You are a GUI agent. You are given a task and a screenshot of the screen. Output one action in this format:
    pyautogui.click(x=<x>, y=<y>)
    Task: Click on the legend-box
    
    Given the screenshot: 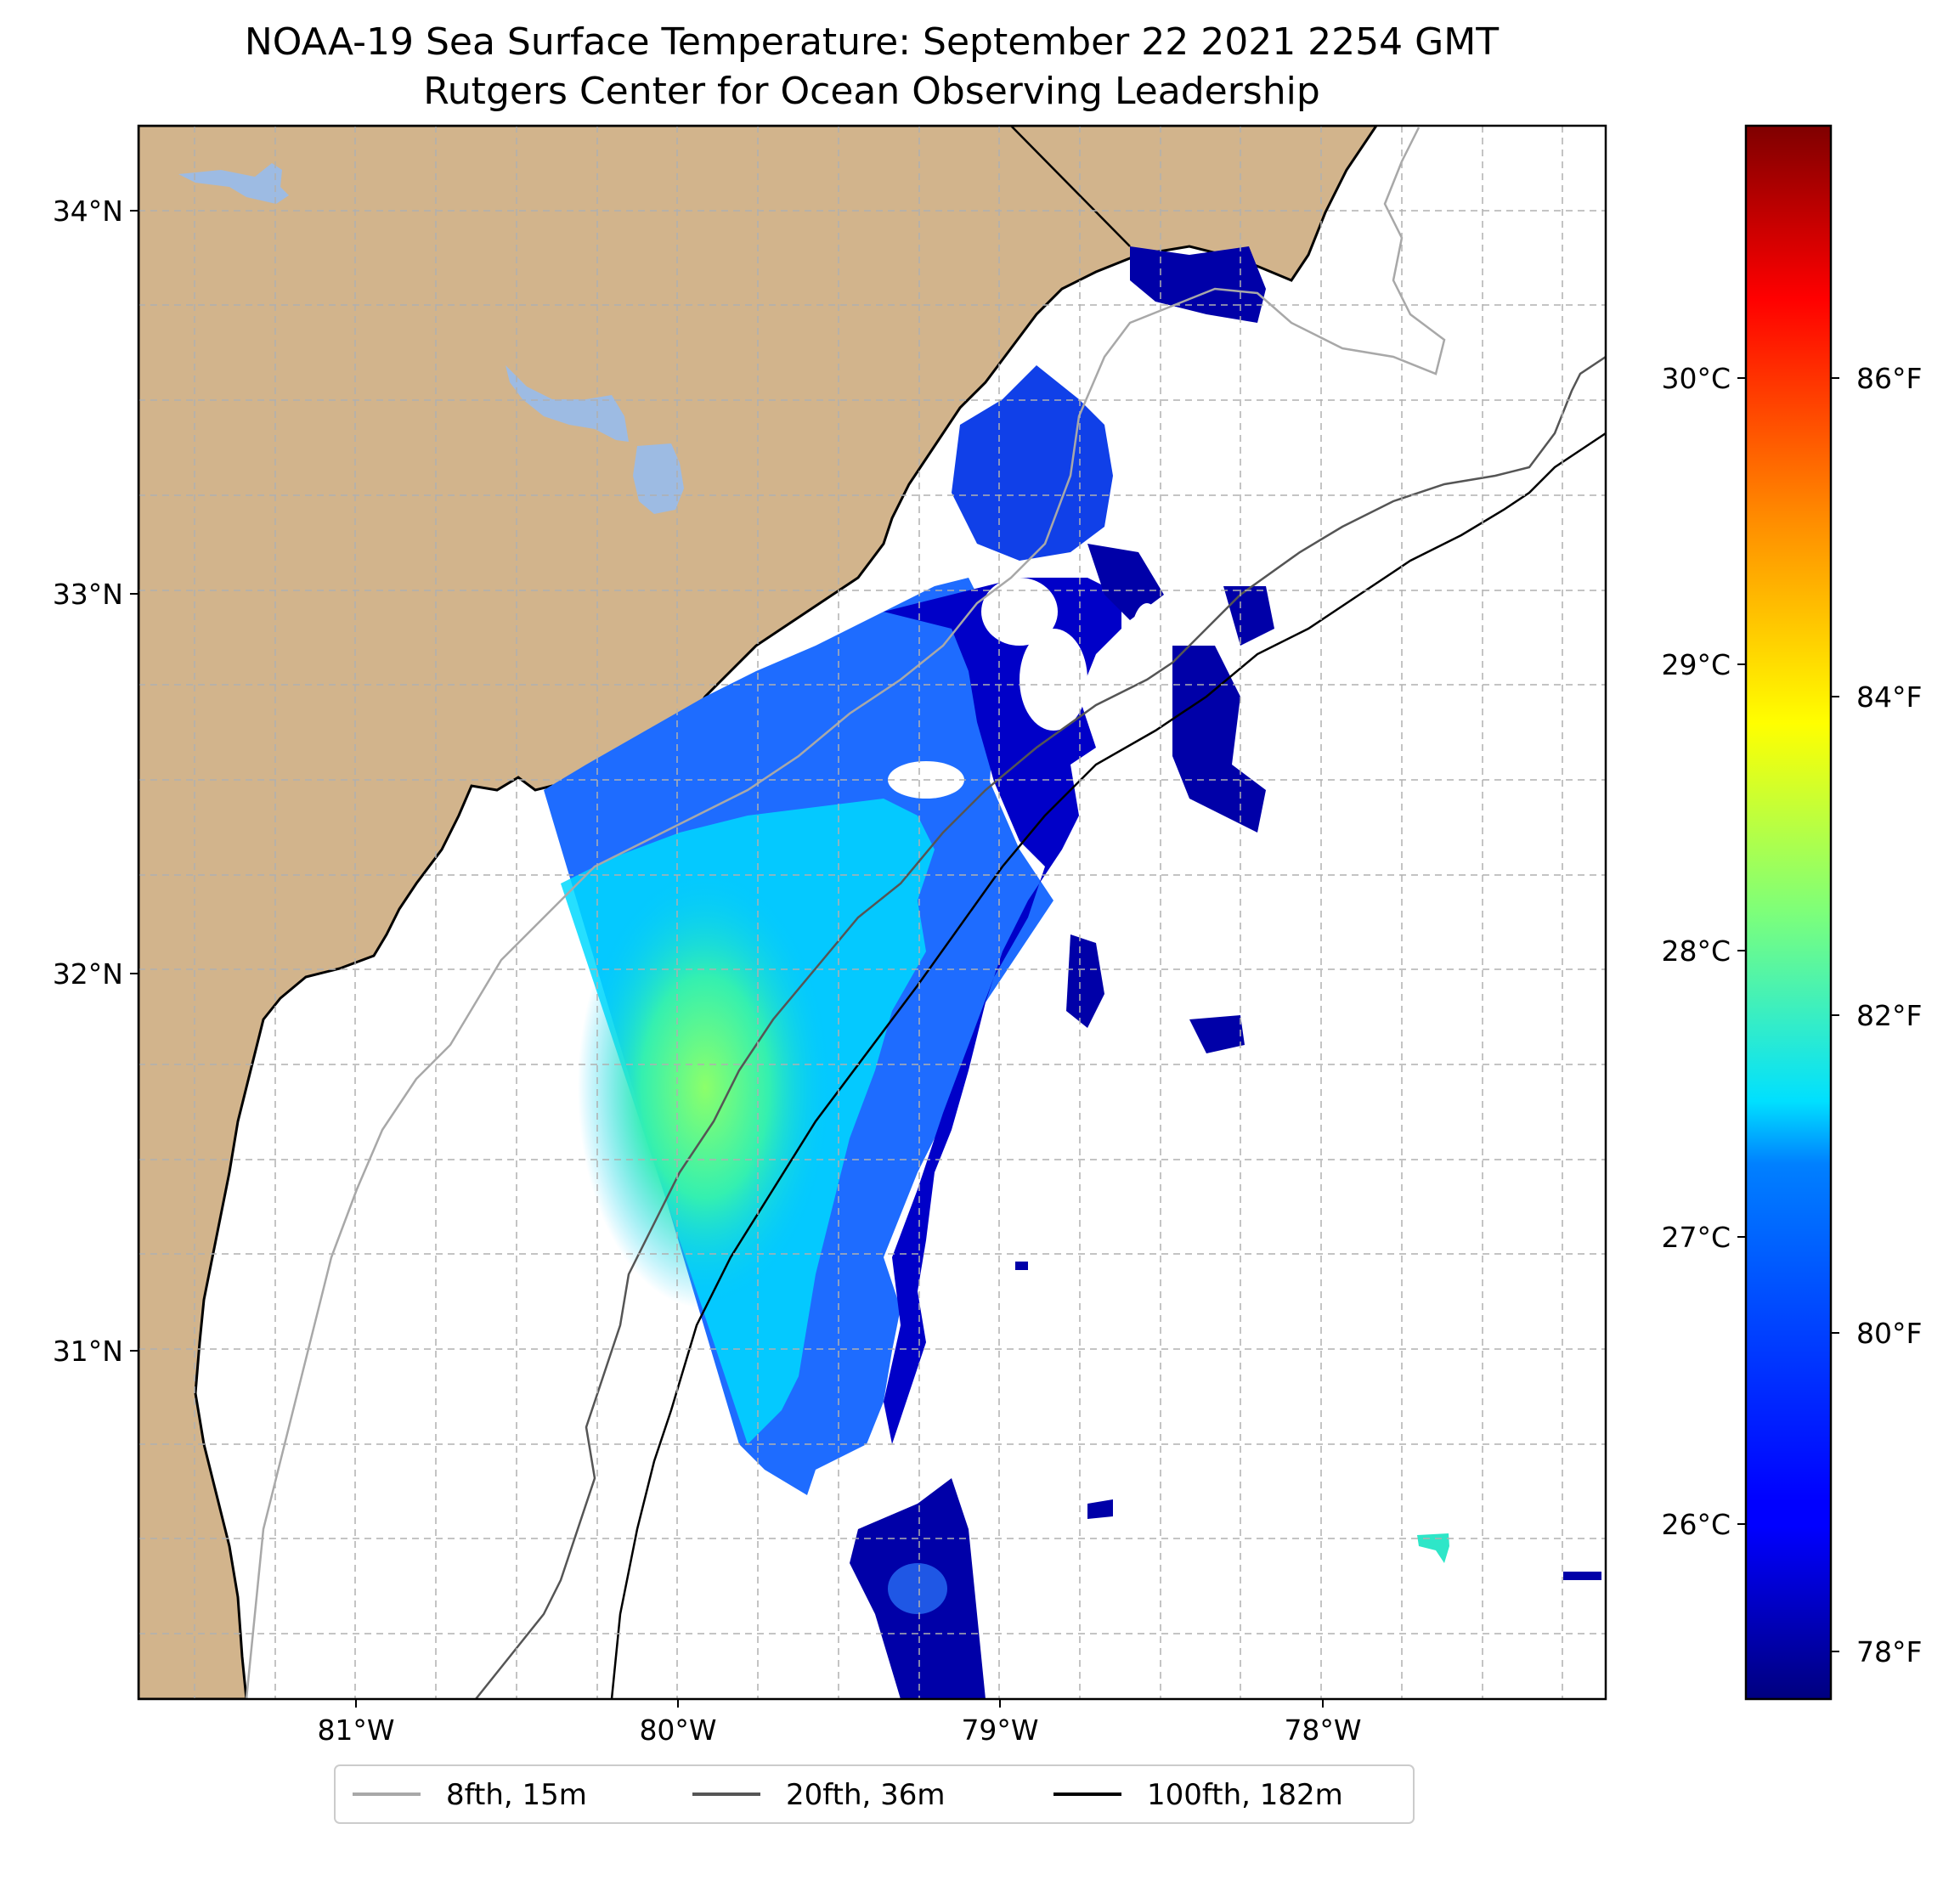 What is the action you would take?
    pyautogui.click(x=875, y=1794)
    